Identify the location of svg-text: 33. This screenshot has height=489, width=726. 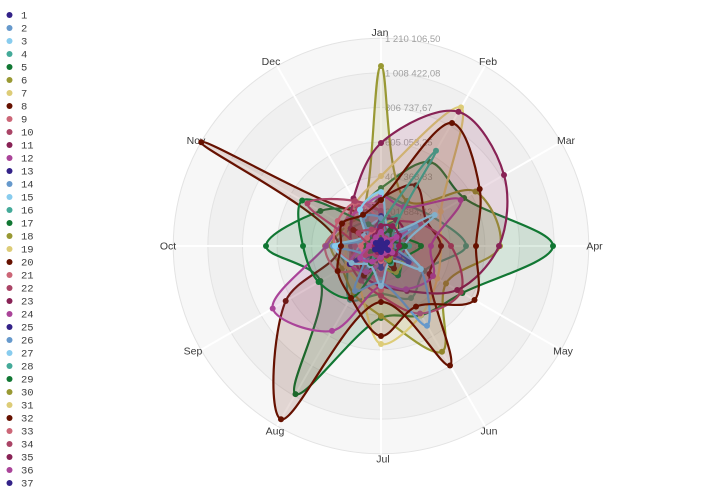
(27, 433).